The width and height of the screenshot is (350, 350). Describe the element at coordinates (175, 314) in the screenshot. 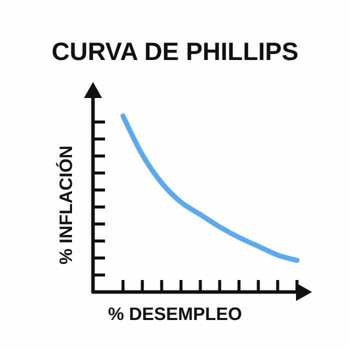

I see `x-axis-title: % DESEMPLEO` at that location.